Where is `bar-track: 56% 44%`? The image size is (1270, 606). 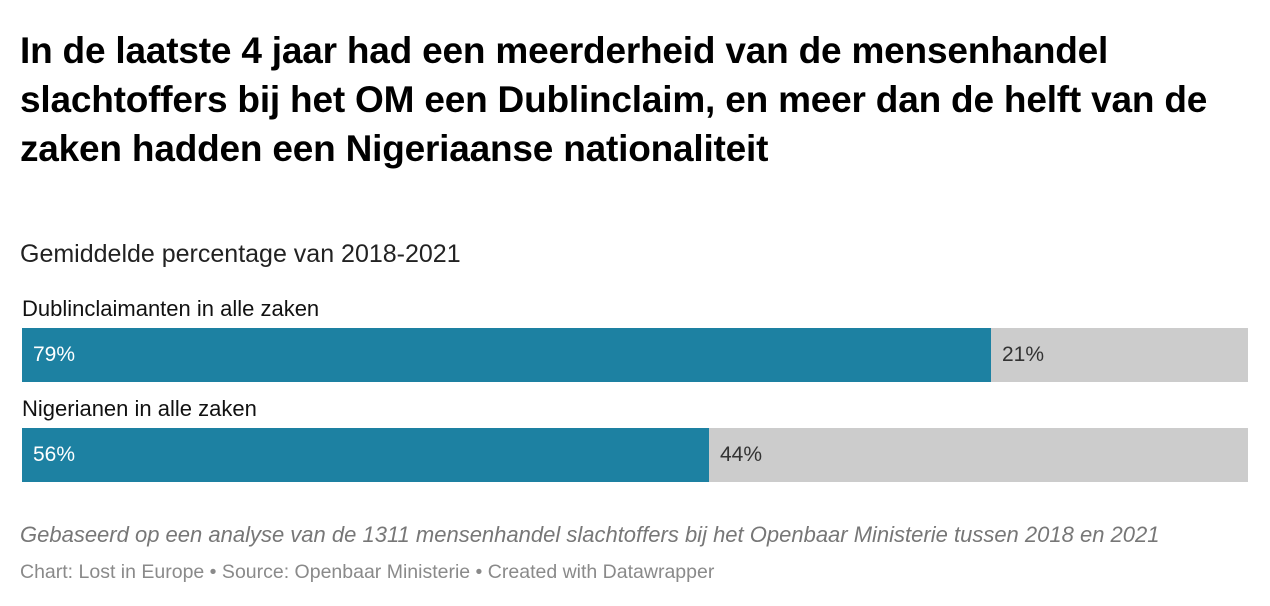
bar-track: 56% 44% is located at coordinates (635, 455).